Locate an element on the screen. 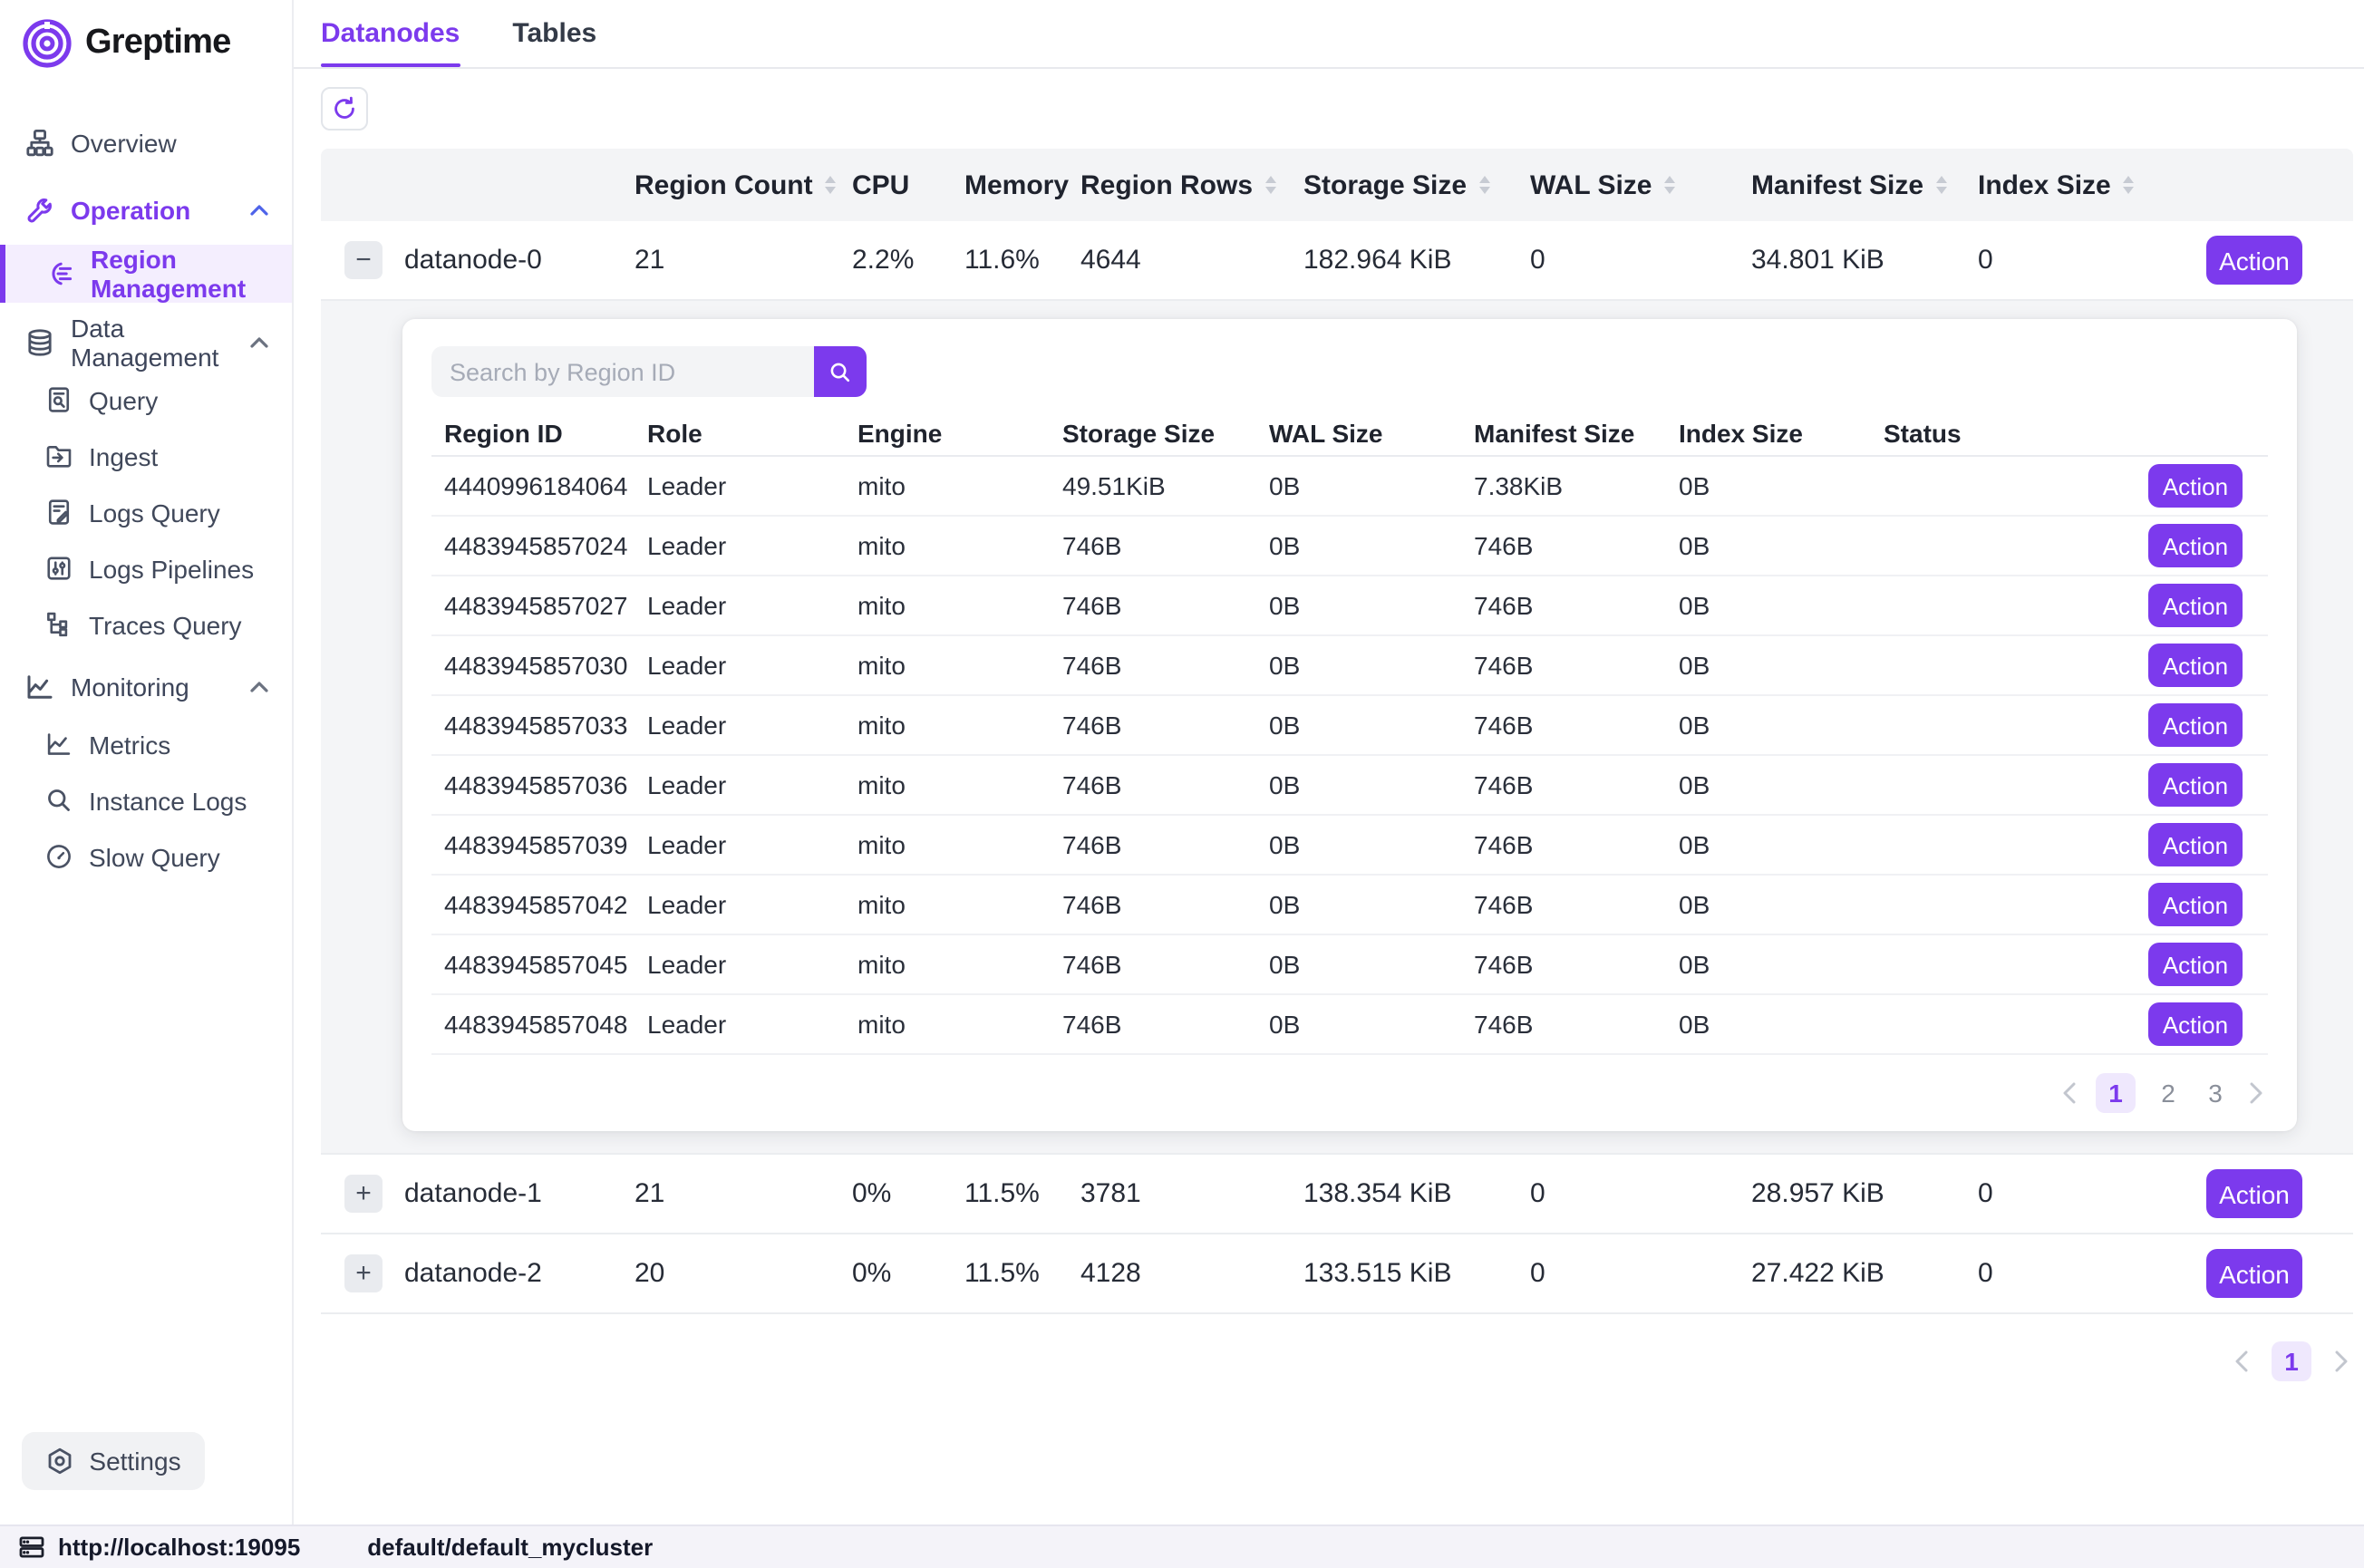  region-pagination: 1 2 3 is located at coordinates (1349, 1093).